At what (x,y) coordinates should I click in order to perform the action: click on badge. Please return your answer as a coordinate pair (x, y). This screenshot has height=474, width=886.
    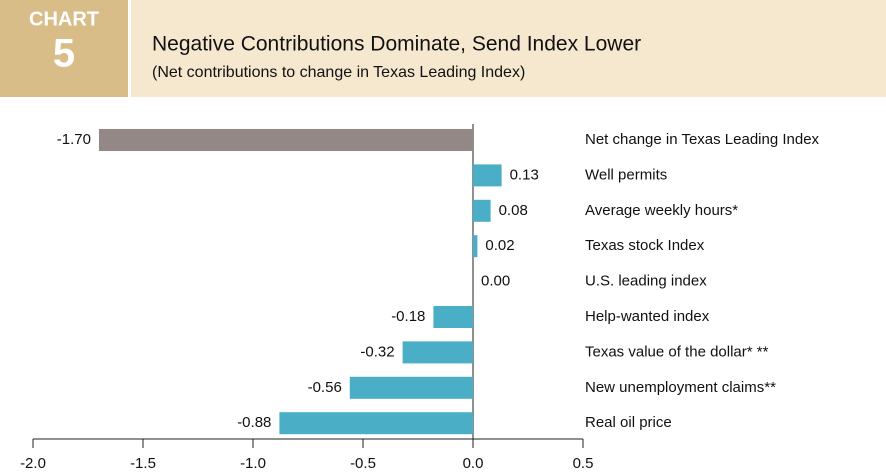
    Looking at the image, I should click on (64, 48).